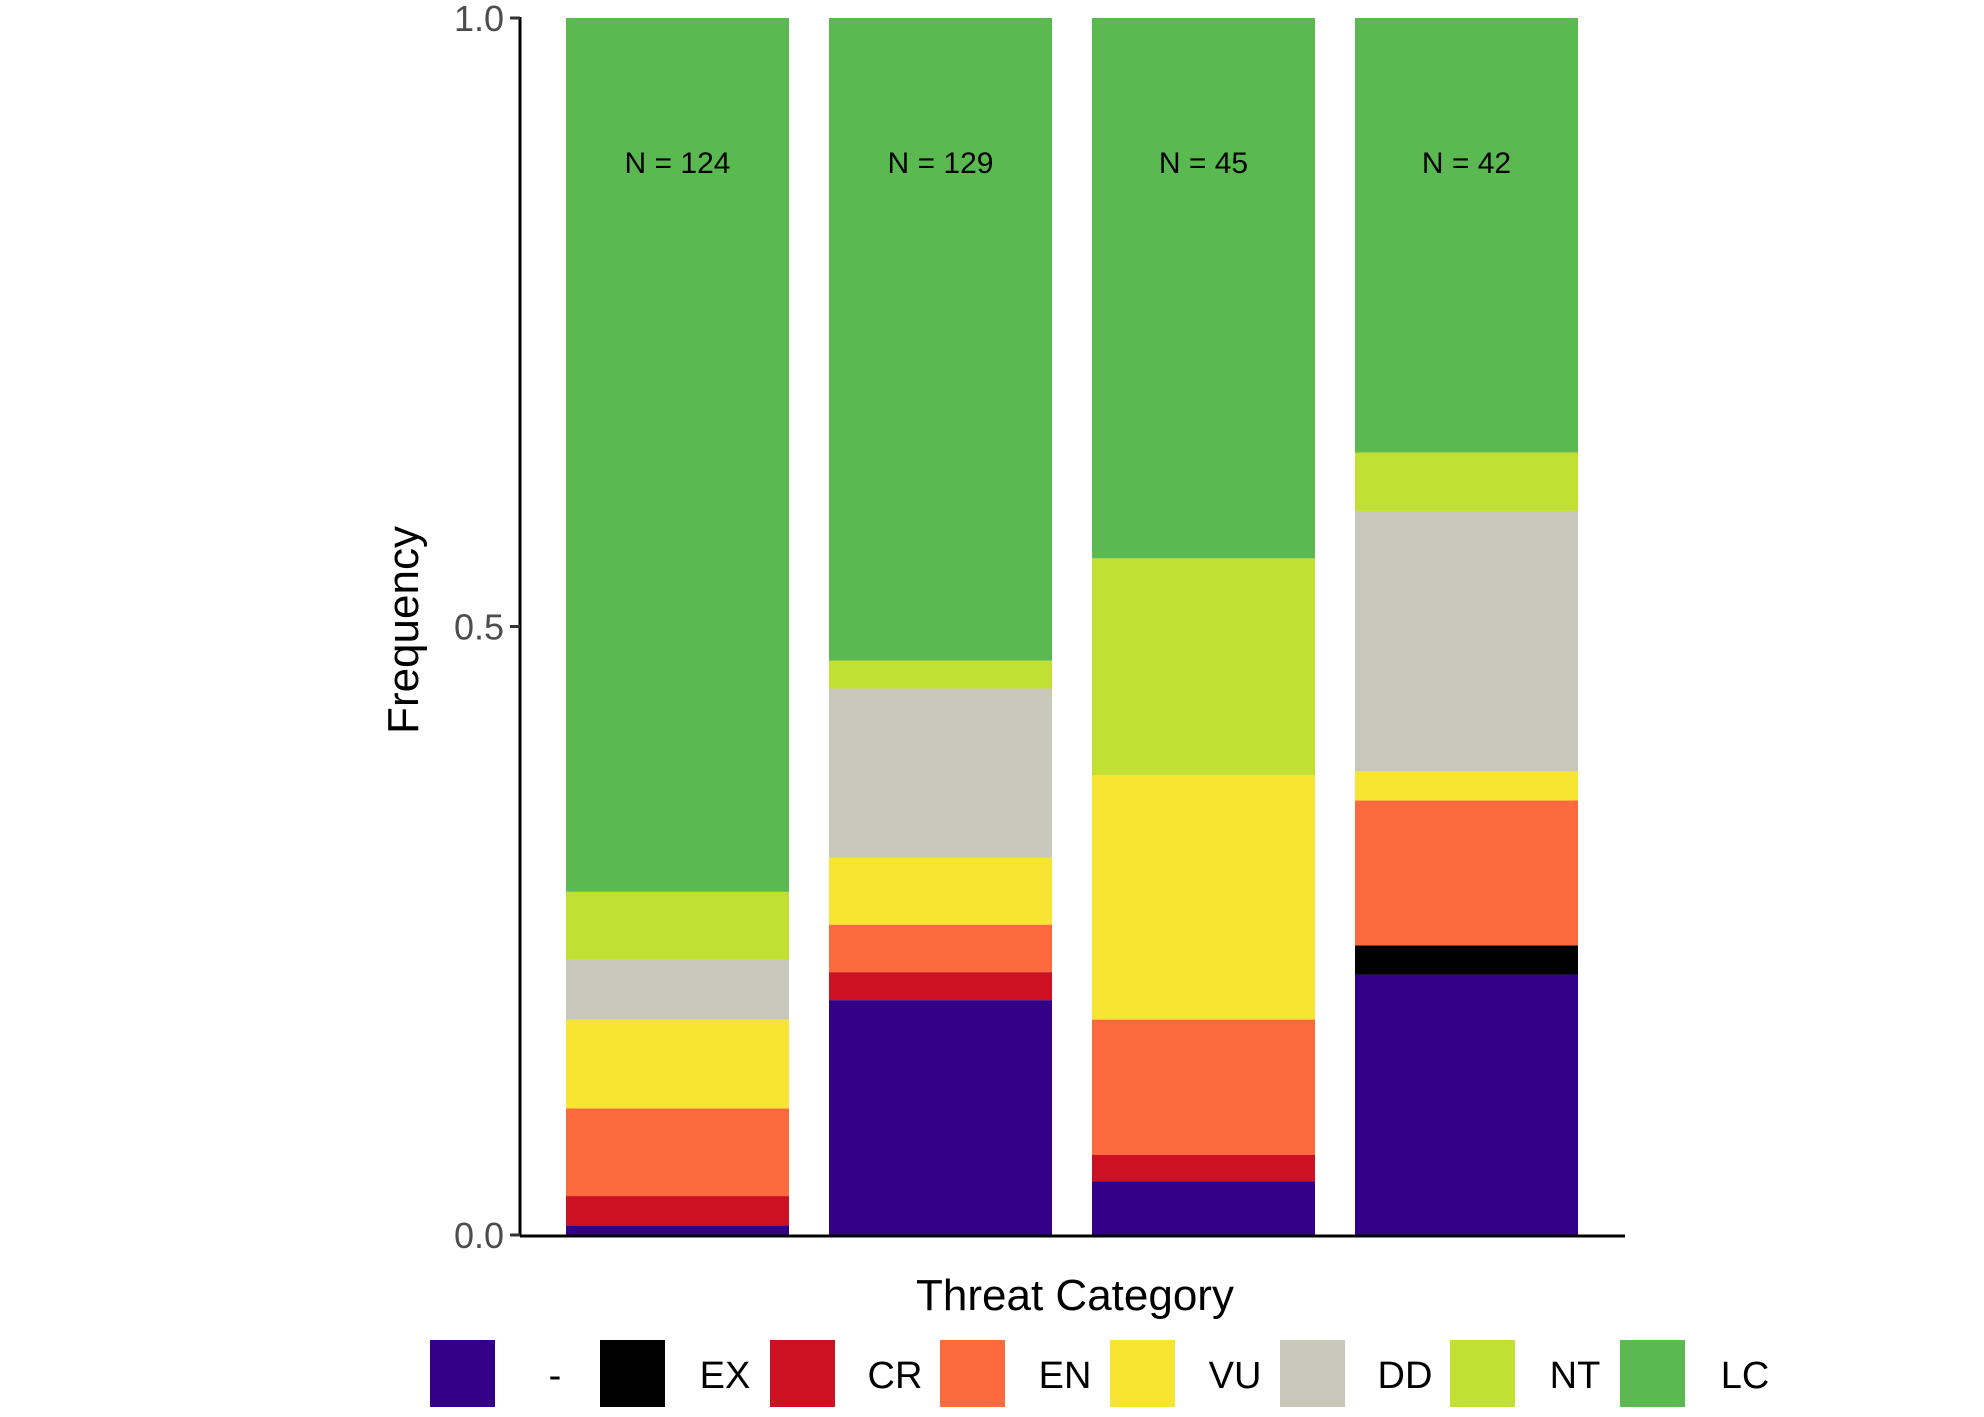  What do you see at coordinates (1466, 481) in the screenshot?
I see `bar-4-segment-nt` at bounding box center [1466, 481].